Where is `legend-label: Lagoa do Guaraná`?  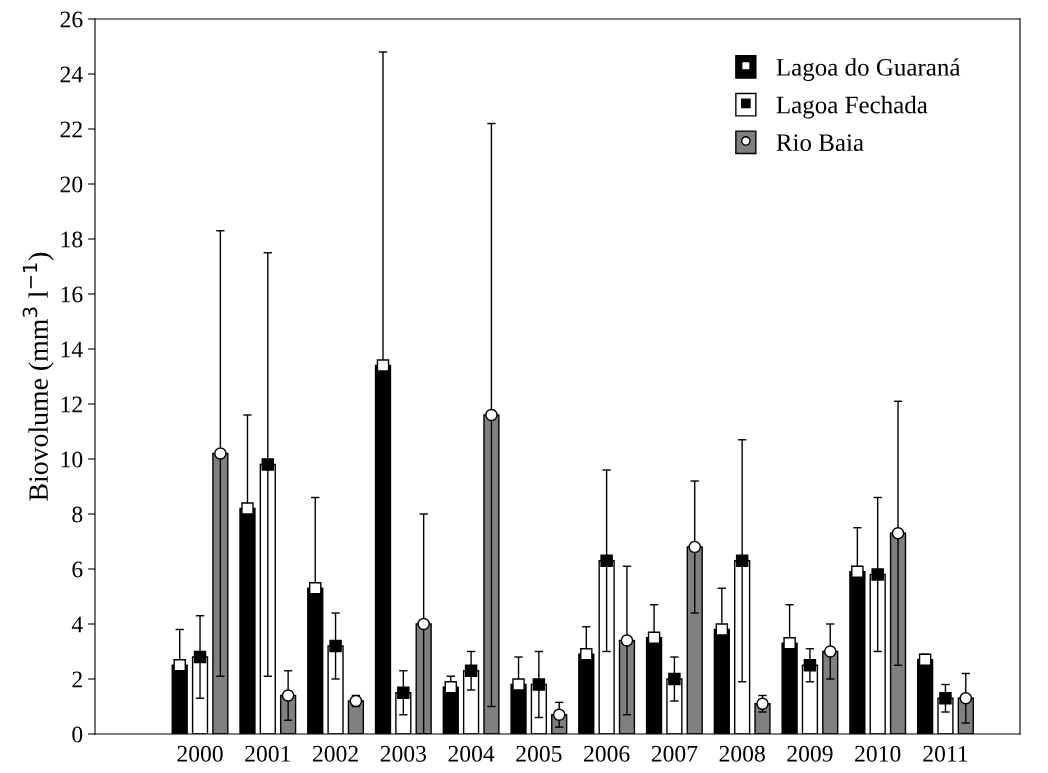
legend-label: Lagoa do Guaraná is located at coordinates (868, 69).